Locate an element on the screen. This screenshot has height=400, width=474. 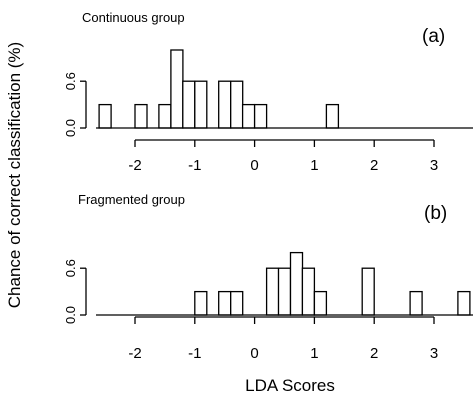
fragmented-group-title: Fragmented group is located at coordinates (131, 199).